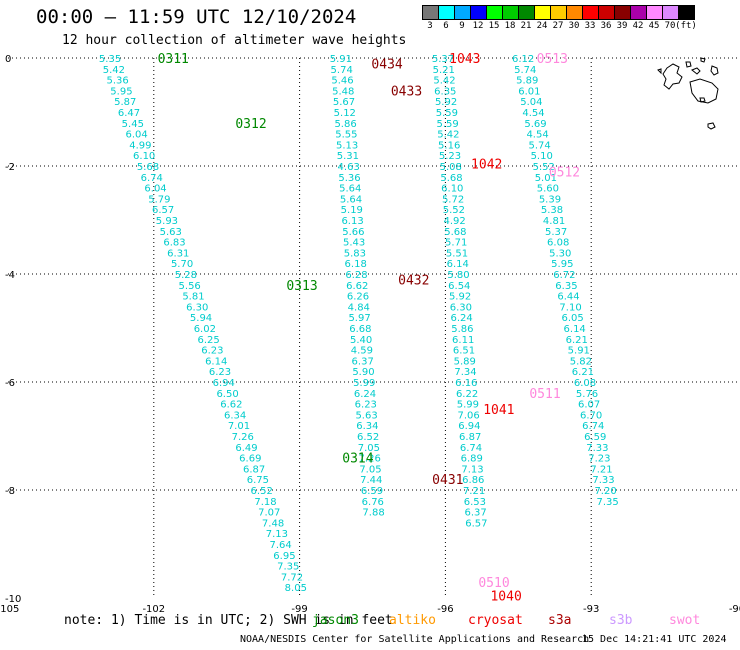 This screenshot has height=650, width=740. Describe the element at coordinates (544, 394) in the screenshot. I see `pass-label: 0511` at that location.